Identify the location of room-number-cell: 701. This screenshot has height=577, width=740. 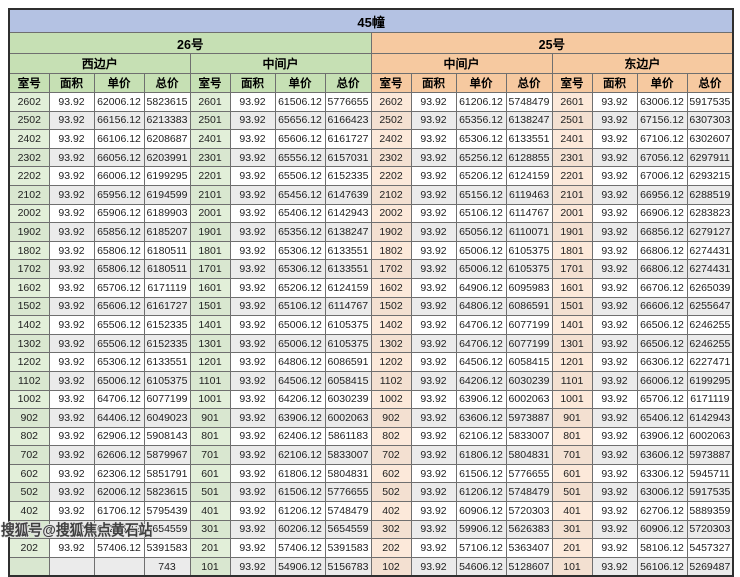
(210, 455).